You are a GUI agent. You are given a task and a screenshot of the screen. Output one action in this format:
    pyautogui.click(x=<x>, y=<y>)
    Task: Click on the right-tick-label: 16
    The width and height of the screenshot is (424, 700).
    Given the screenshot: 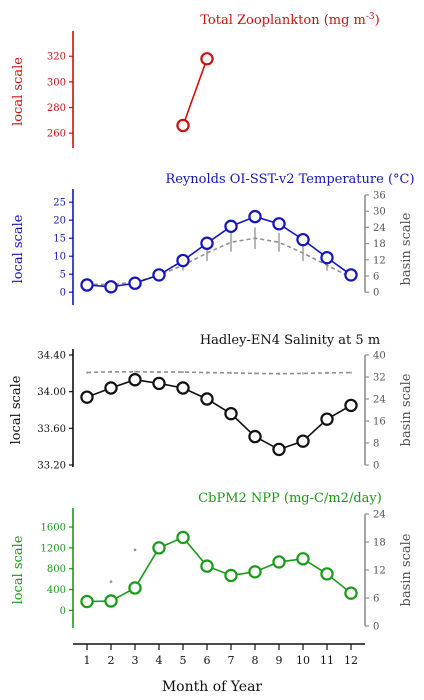 What is the action you would take?
    pyautogui.click(x=379, y=422)
    